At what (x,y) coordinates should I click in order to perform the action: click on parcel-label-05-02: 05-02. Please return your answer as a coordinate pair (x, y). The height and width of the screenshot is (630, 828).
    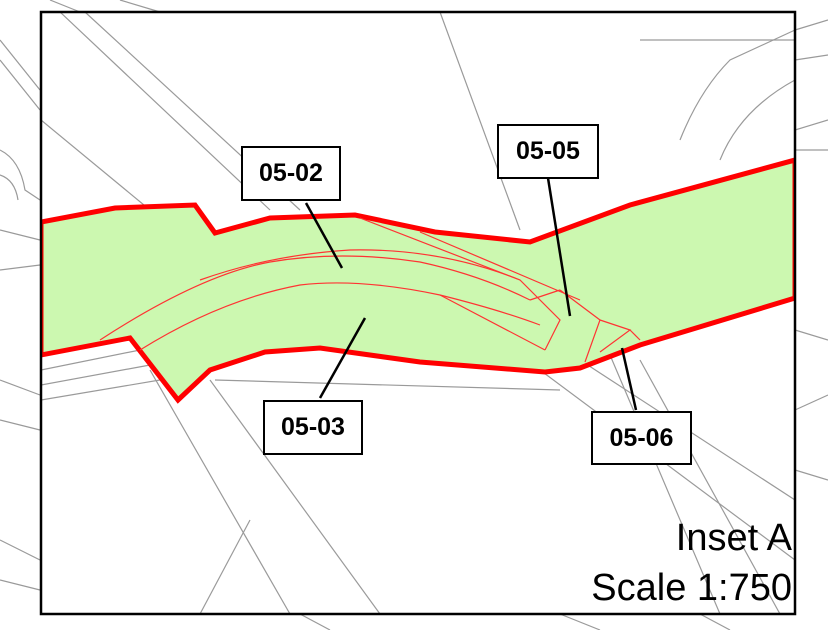
    Looking at the image, I should click on (291, 173).